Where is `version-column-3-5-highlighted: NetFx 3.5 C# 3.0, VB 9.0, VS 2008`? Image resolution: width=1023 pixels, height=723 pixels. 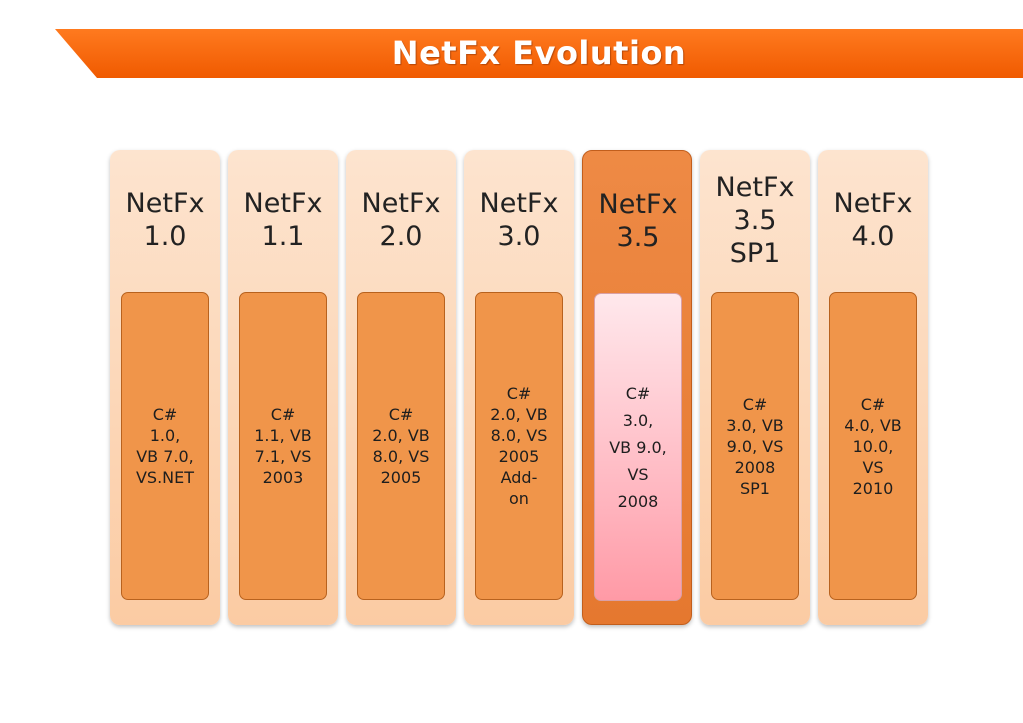 version-column-3-5-highlighted: NetFx 3.5 C# 3.0, VB 9.0, VS 2008 is located at coordinates (637, 387).